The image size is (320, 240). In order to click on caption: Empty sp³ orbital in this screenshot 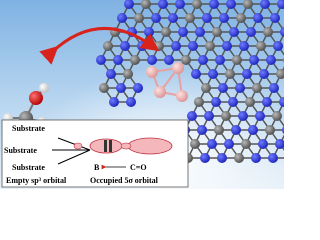, I will do `click(36, 180)`.